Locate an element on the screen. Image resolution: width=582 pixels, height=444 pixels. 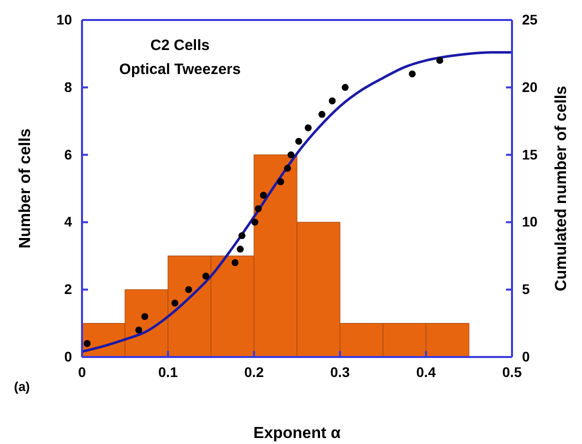
x-axis-title: Exponent α is located at coordinates (297, 433).